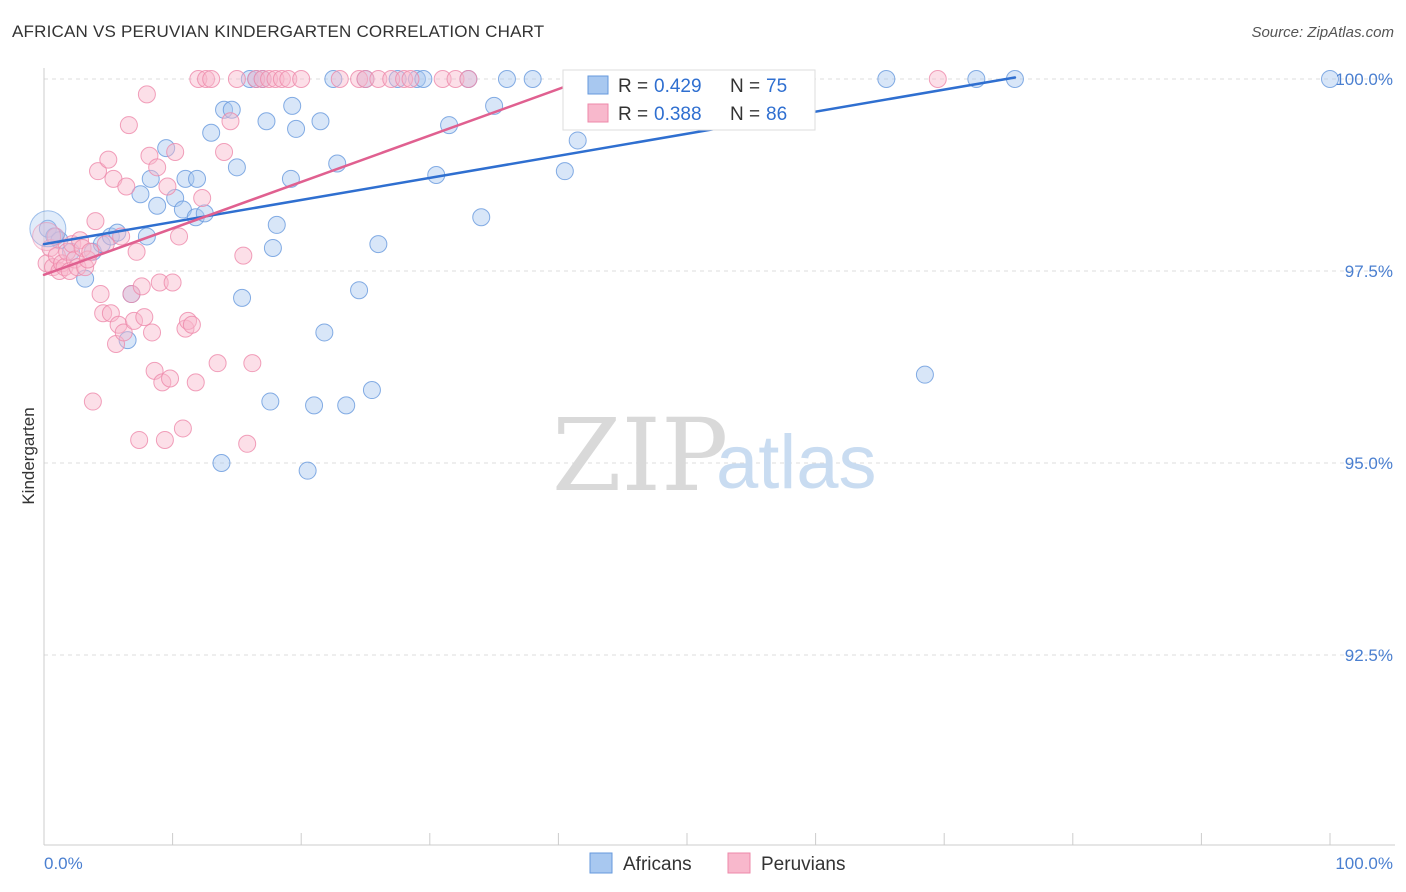 Image resolution: width=1406 pixels, height=892 pixels. Describe the element at coordinates (598, 85) in the screenshot. I see `legend-swatch-africans` at that location.